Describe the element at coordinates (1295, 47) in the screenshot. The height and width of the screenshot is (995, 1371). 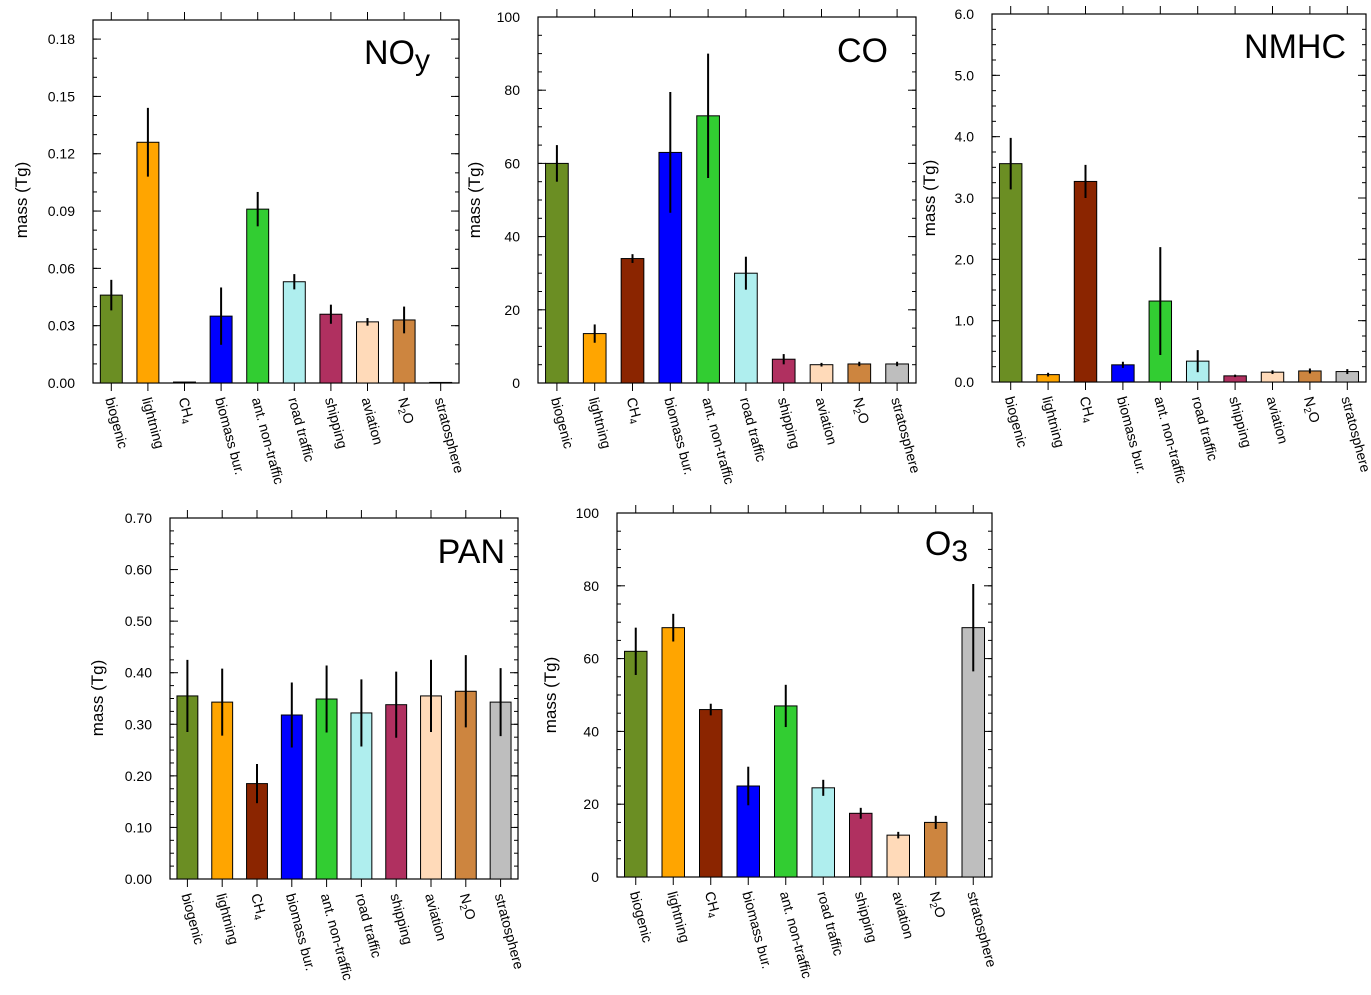
I see `panel-title: NMHC` at that location.